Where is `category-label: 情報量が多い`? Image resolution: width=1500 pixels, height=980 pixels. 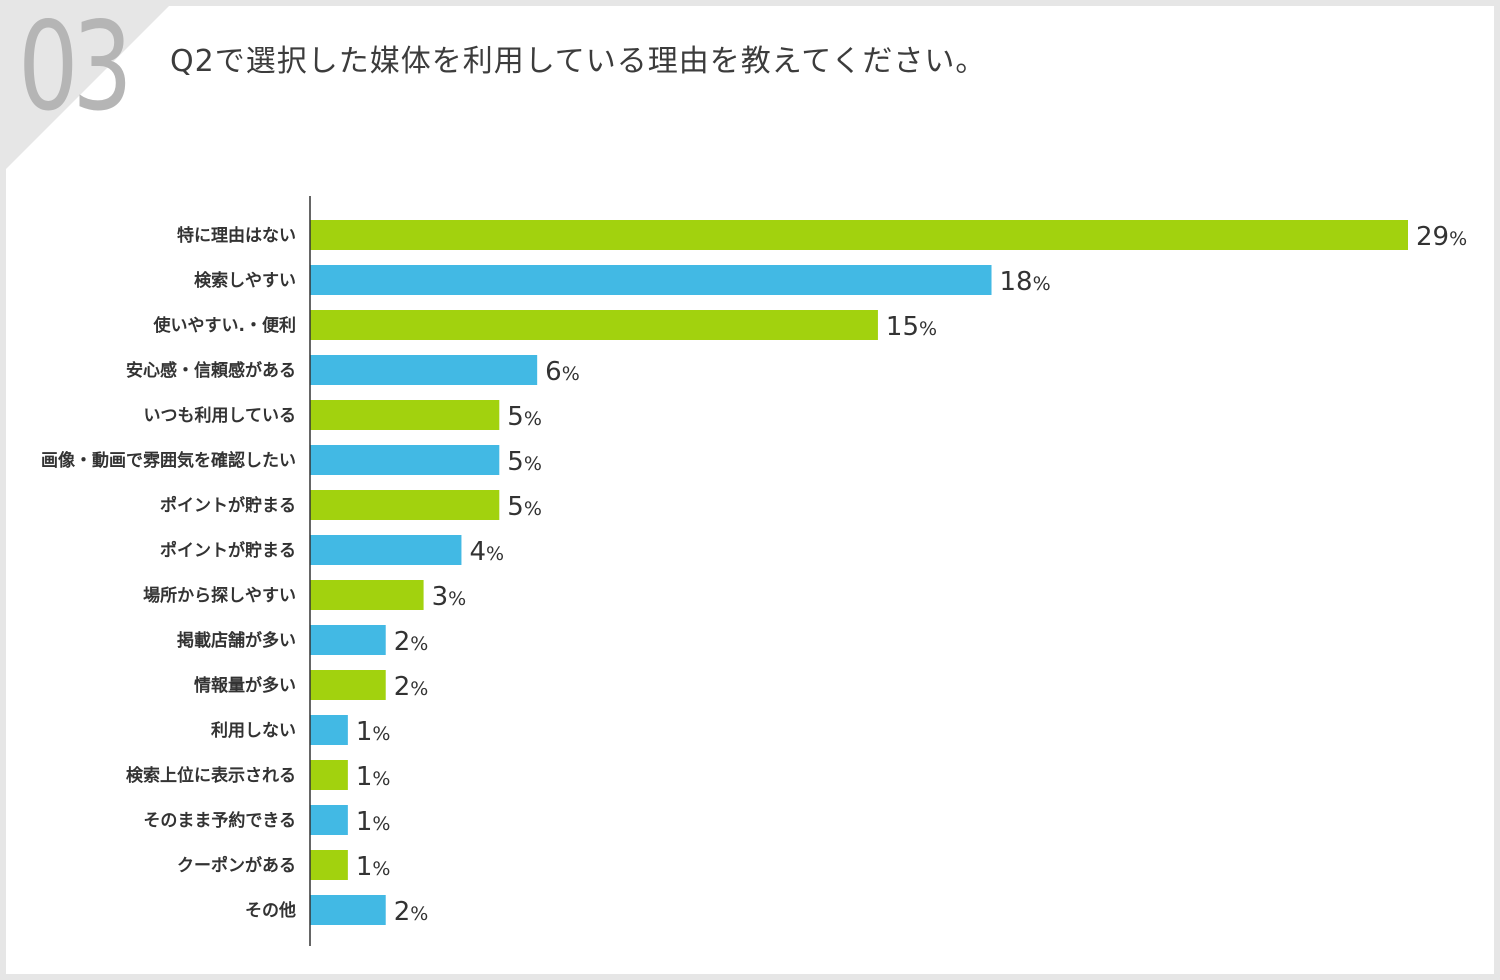
category-label: 情報量が多い is located at coordinates (245, 685).